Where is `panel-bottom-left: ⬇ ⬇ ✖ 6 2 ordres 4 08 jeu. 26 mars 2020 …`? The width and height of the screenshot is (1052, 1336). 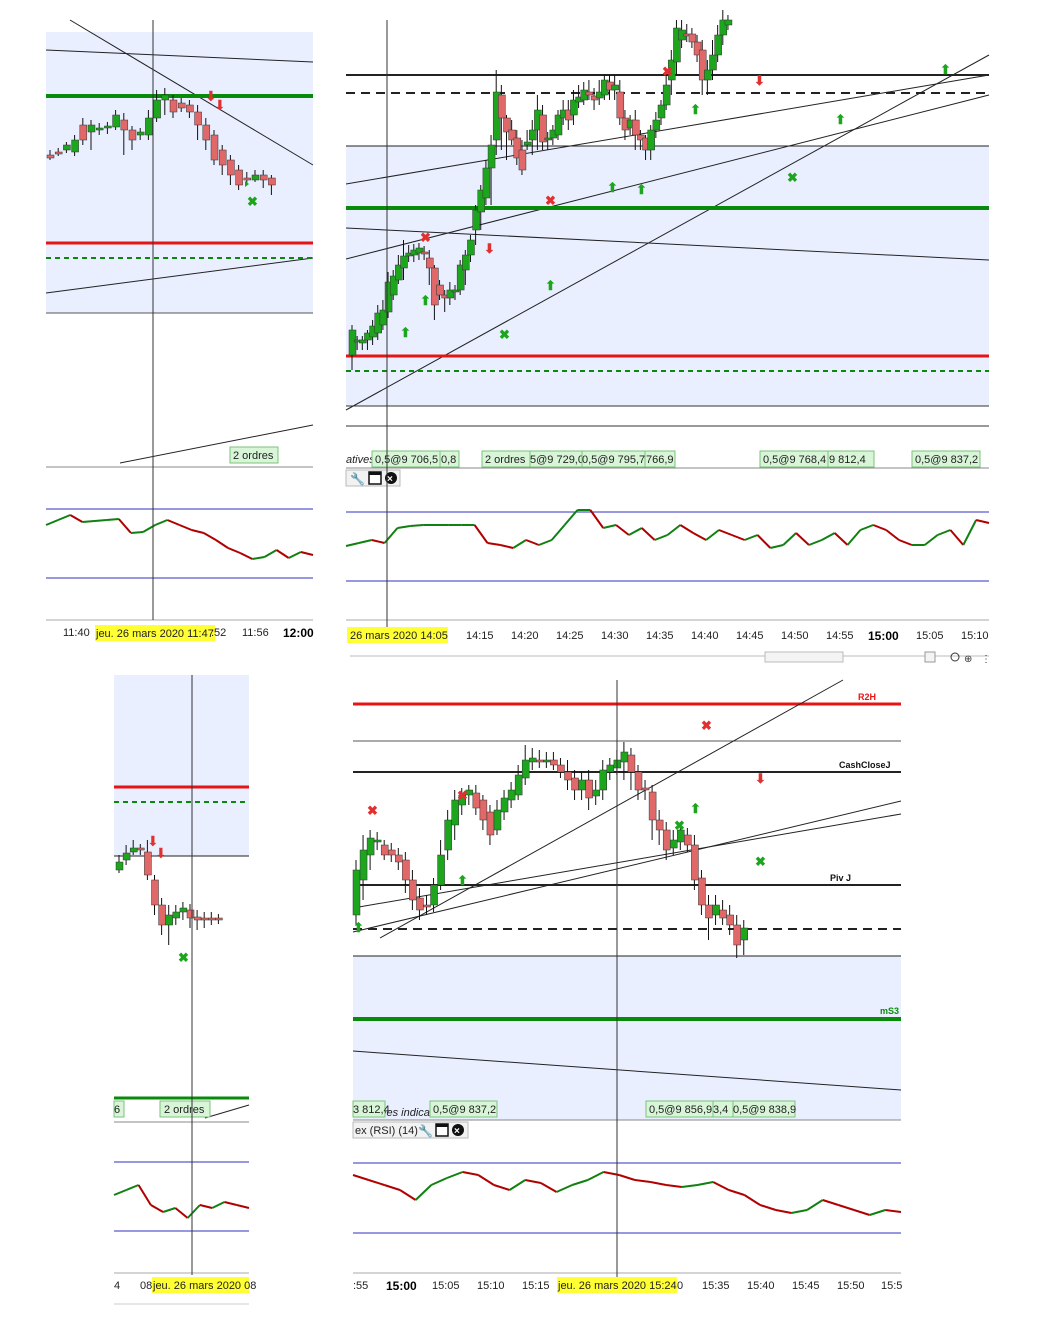 panel-bottom-left: ⬇ ⬇ ✖ 6 2 ordres 4 08 jeu. 26 mars 2020 … is located at coordinates (184, 990).